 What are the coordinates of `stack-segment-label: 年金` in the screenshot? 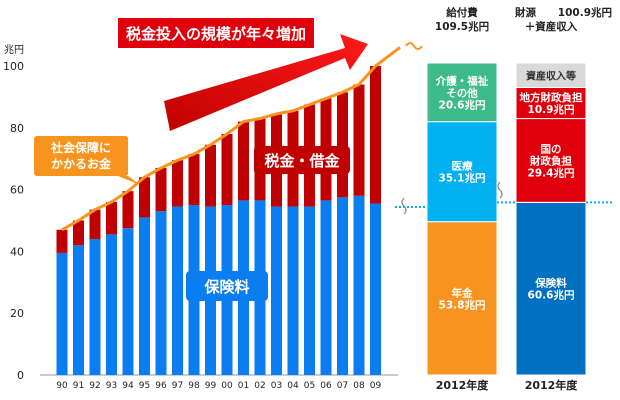 It's located at (462, 292).